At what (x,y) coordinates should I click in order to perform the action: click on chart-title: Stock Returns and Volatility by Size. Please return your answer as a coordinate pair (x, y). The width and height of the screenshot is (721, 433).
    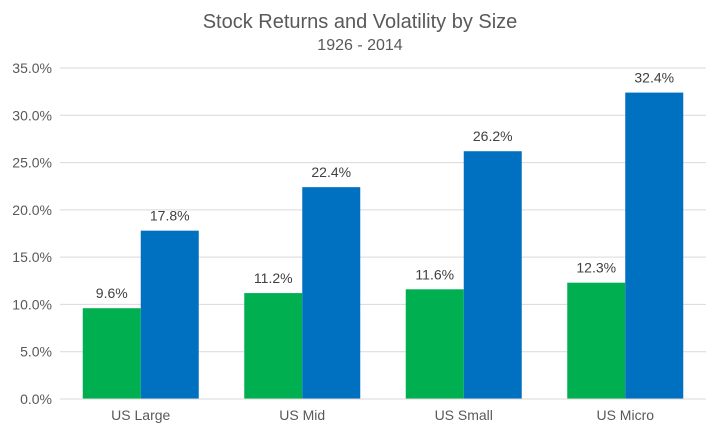
    Looking at the image, I should click on (360, 22).